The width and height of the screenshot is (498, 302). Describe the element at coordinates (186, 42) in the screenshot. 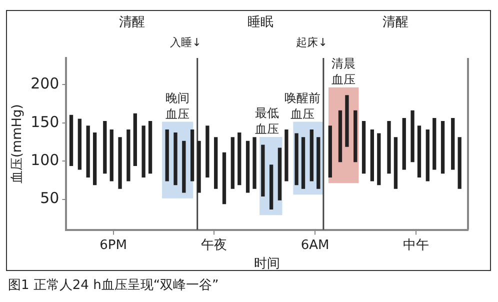

I see `ref-line-label: 入睡↓` at that location.